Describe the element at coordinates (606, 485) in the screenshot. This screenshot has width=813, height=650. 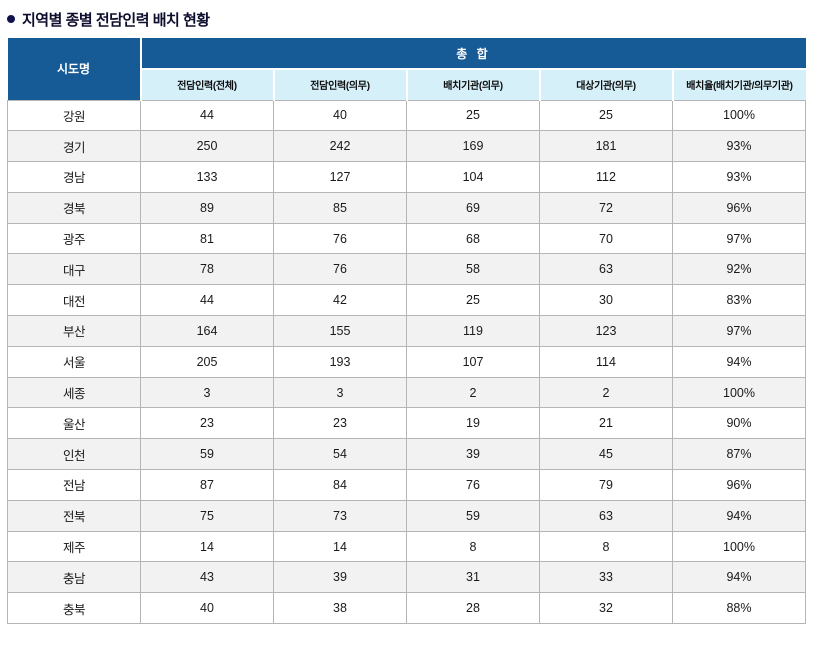
I see `value-cell: 79` at that location.